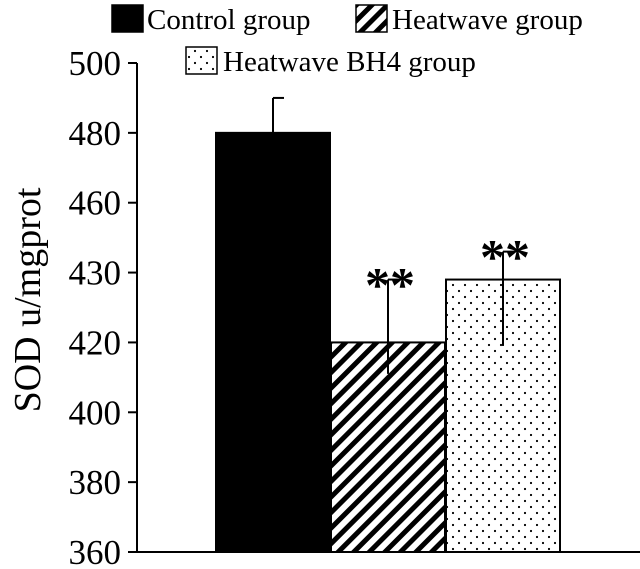 The image size is (640, 569). What do you see at coordinates (349, 62) in the screenshot?
I see `legend-label-heatwave-bh4: Heatwave BH4 group` at bounding box center [349, 62].